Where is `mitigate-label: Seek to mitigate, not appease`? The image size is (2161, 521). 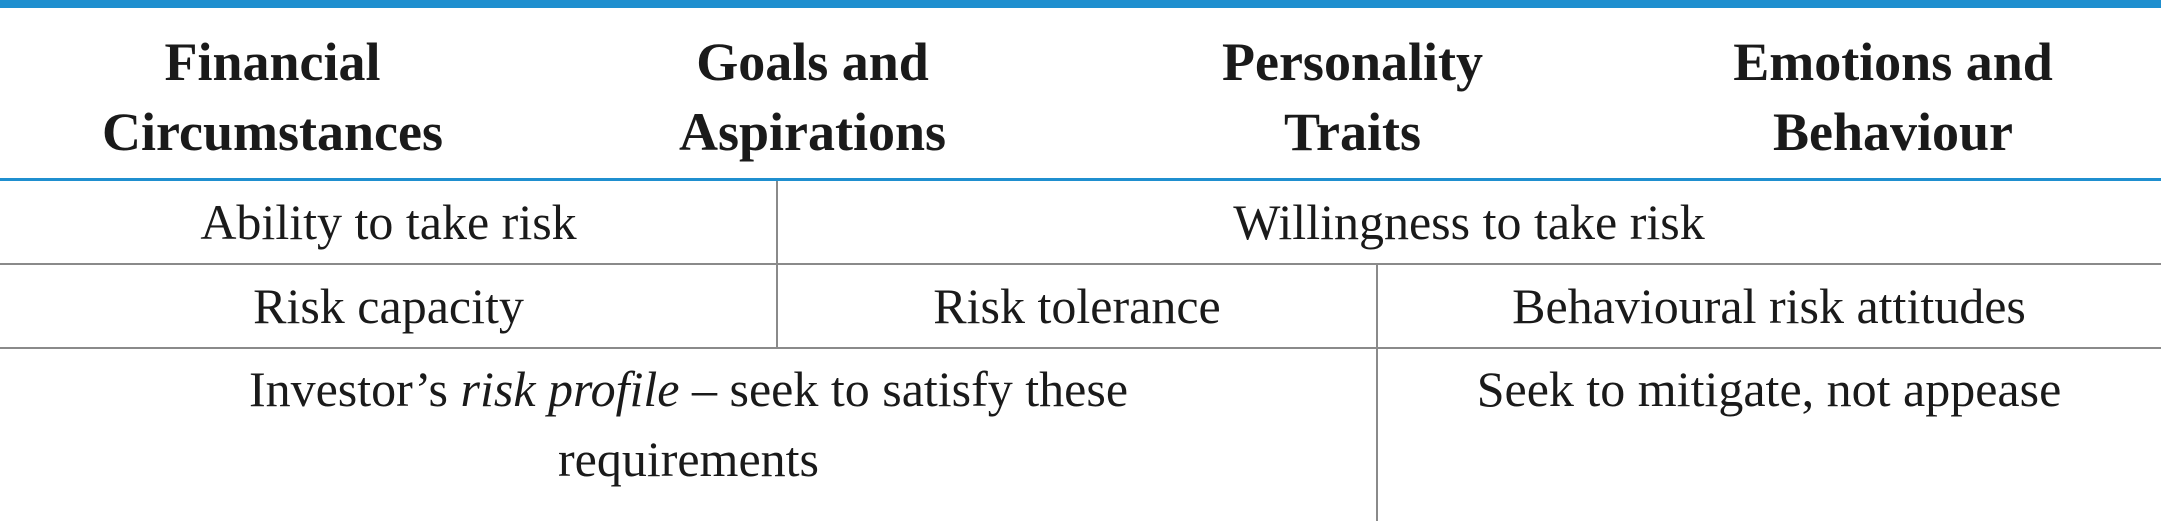 mitigate-label: Seek to mitigate, not appease is located at coordinates (1769, 389).